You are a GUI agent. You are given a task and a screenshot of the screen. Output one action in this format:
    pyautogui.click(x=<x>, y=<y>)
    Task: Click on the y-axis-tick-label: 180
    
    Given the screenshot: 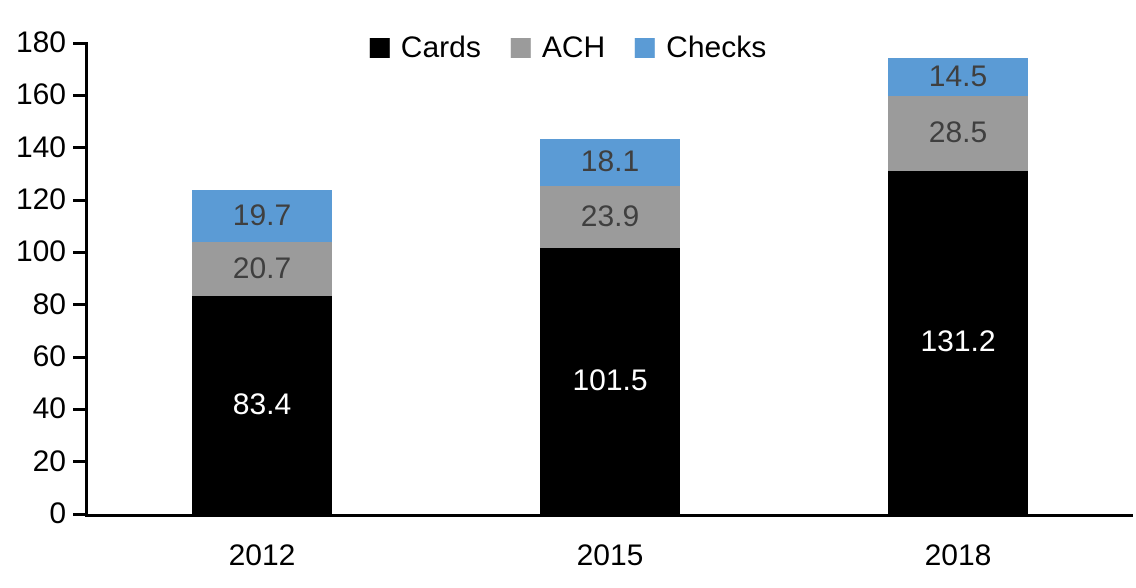 What is the action you would take?
    pyautogui.click(x=40, y=42)
    